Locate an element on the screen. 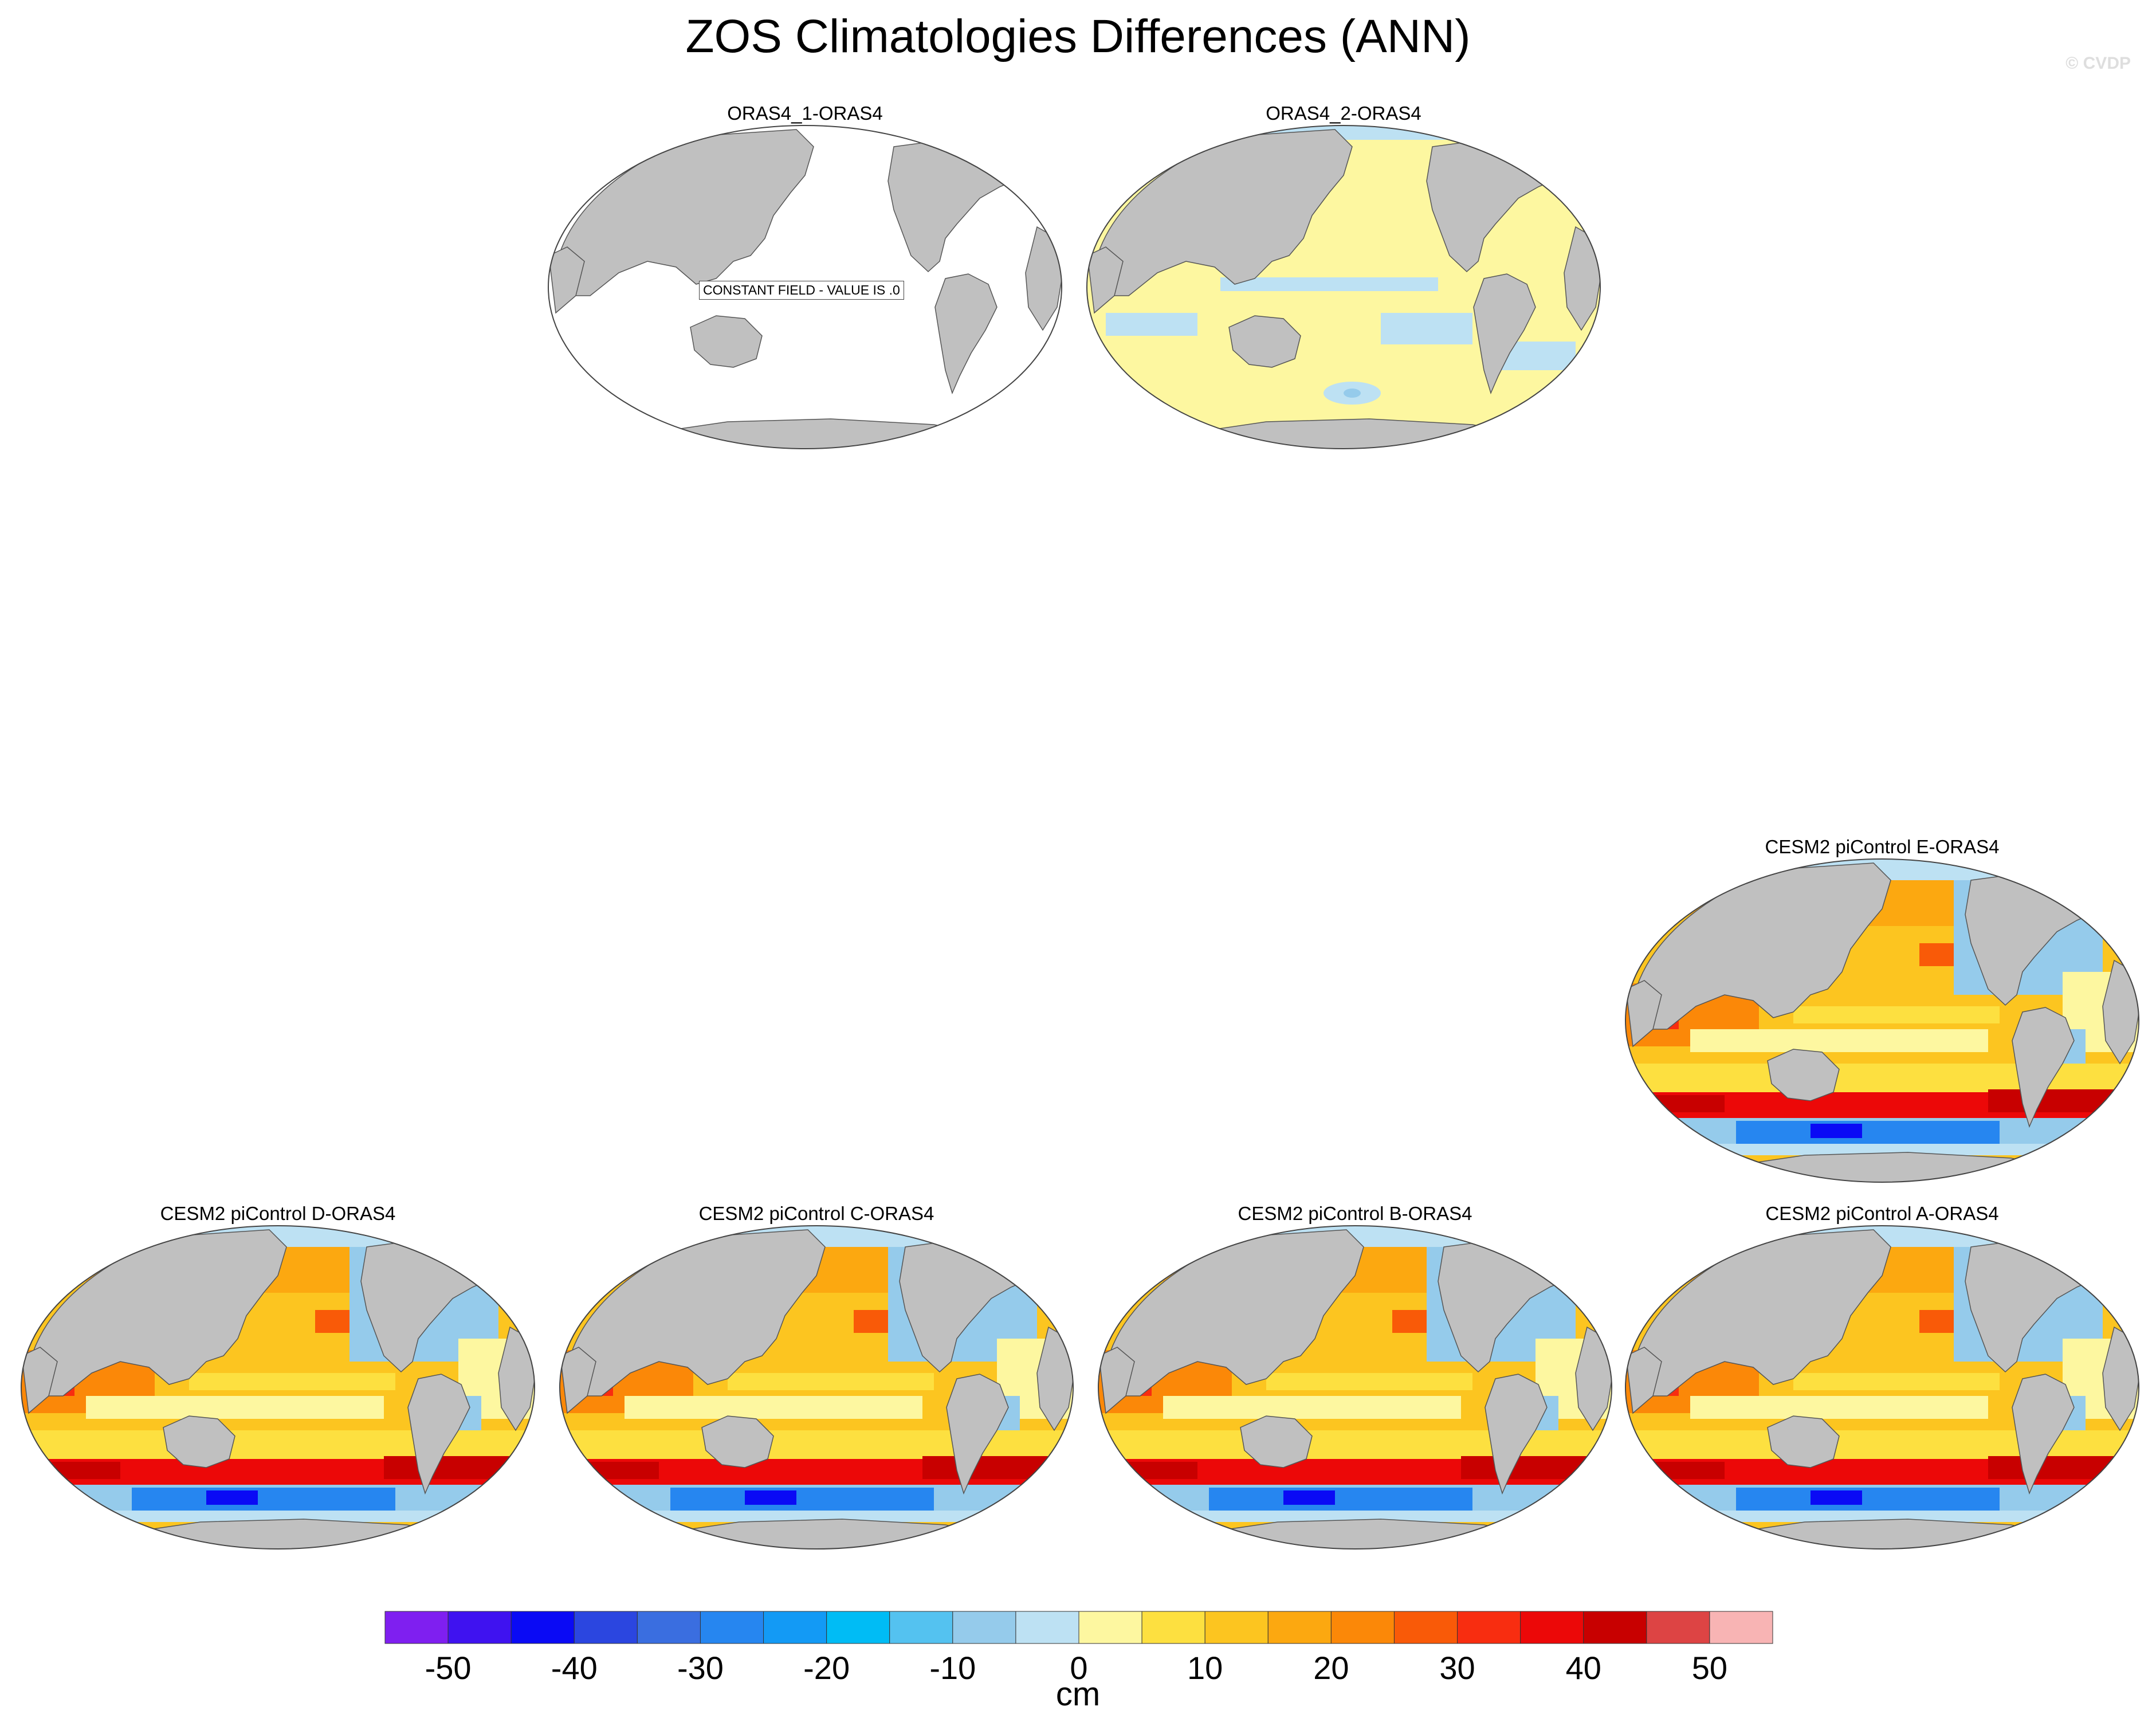 The image size is (2156, 1726). watermark: © CVDP is located at coordinates (2098, 63).